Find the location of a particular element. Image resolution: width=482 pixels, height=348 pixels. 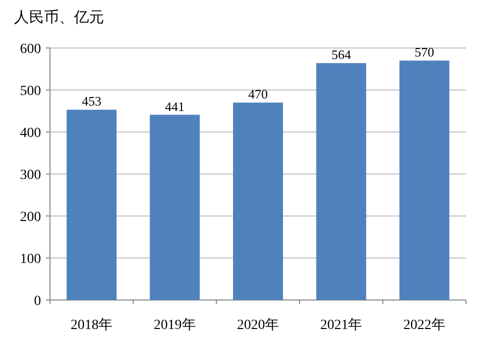

x-tick-label: 2021年 is located at coordinates (341, 325).